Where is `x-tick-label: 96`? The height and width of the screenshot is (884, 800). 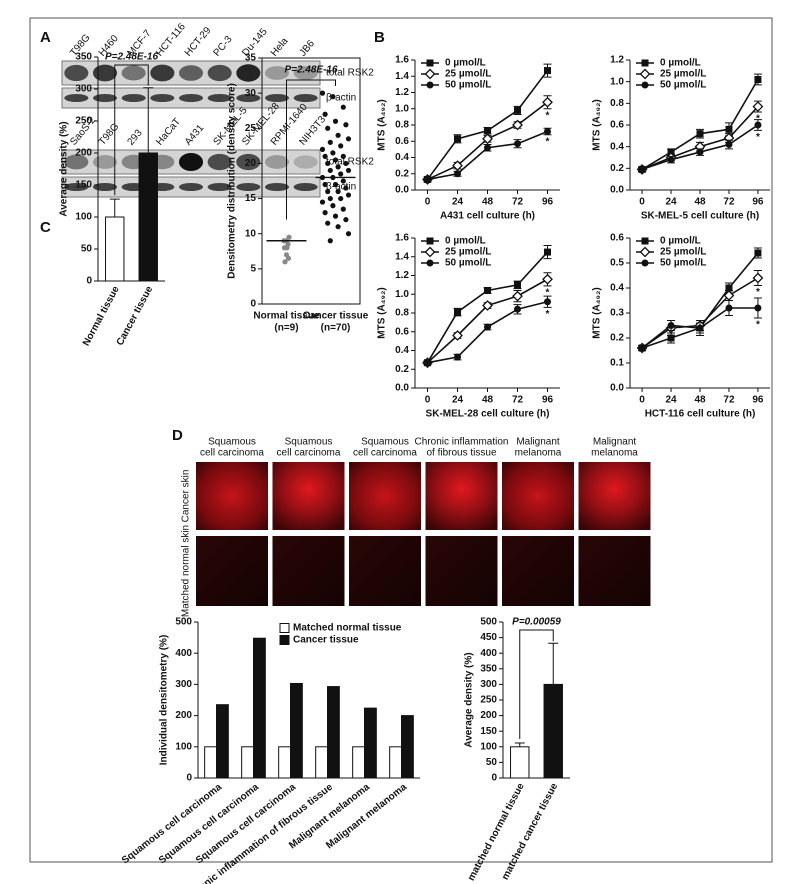 x-tick-label: 96 is located at coordinates (548, 400).